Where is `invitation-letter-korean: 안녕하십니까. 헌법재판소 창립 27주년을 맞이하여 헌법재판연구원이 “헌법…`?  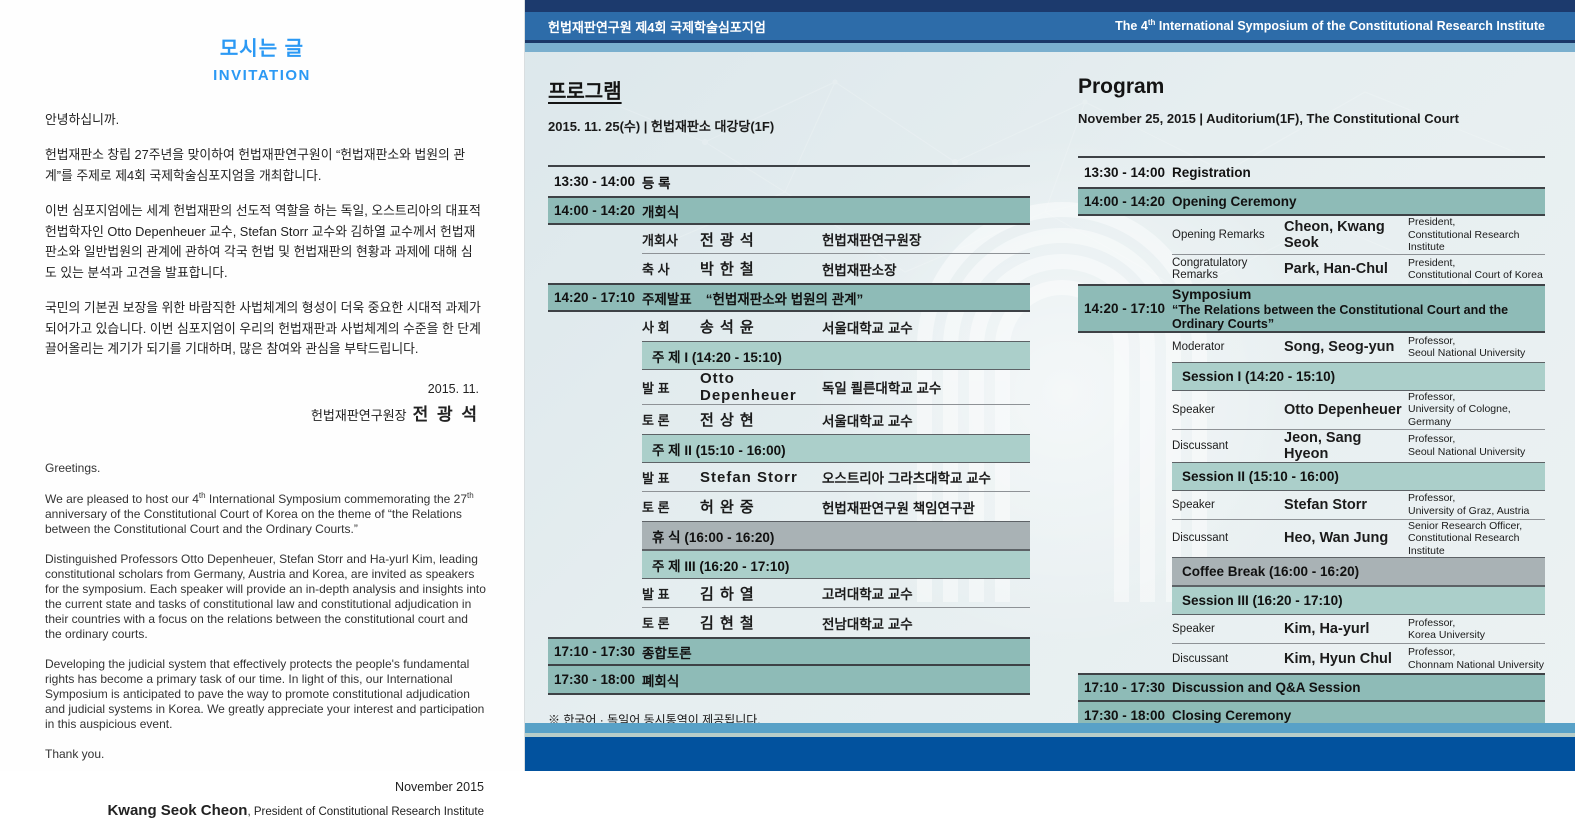
invitation-letter-korean: 안녕하십니까. 헌법재판소 창립 27주년을 맞이하여 헌법재판연구원이 “헌법… is located at coordinates (264, 235).